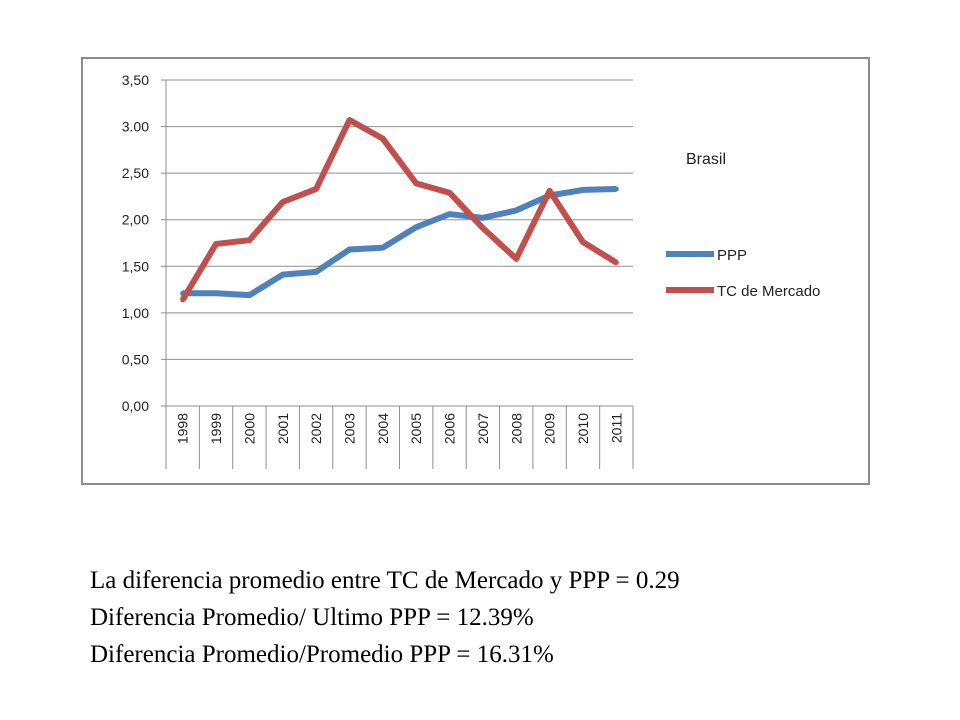 This screenshot has height=720, width=960. Describe the element at coordinates (135, 220) in the screenshot. I see `y-tick-label: 2,00` at that location.